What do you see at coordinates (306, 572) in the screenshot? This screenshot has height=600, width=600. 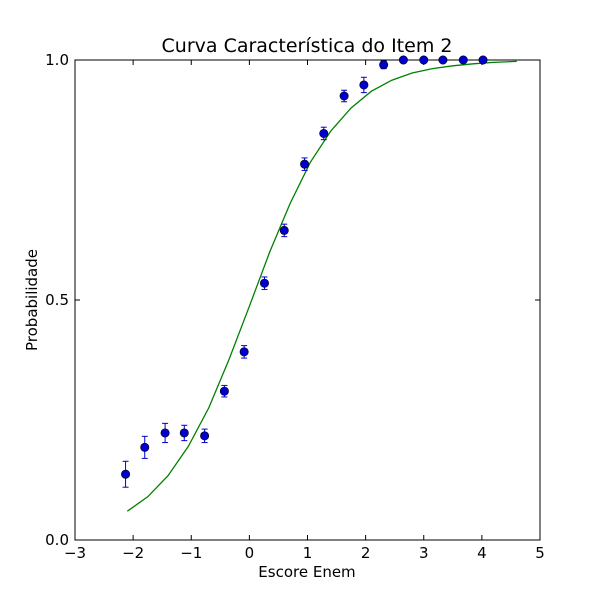 I see `x-axis-label: Escore Enem` at bounding box center [306, 572].